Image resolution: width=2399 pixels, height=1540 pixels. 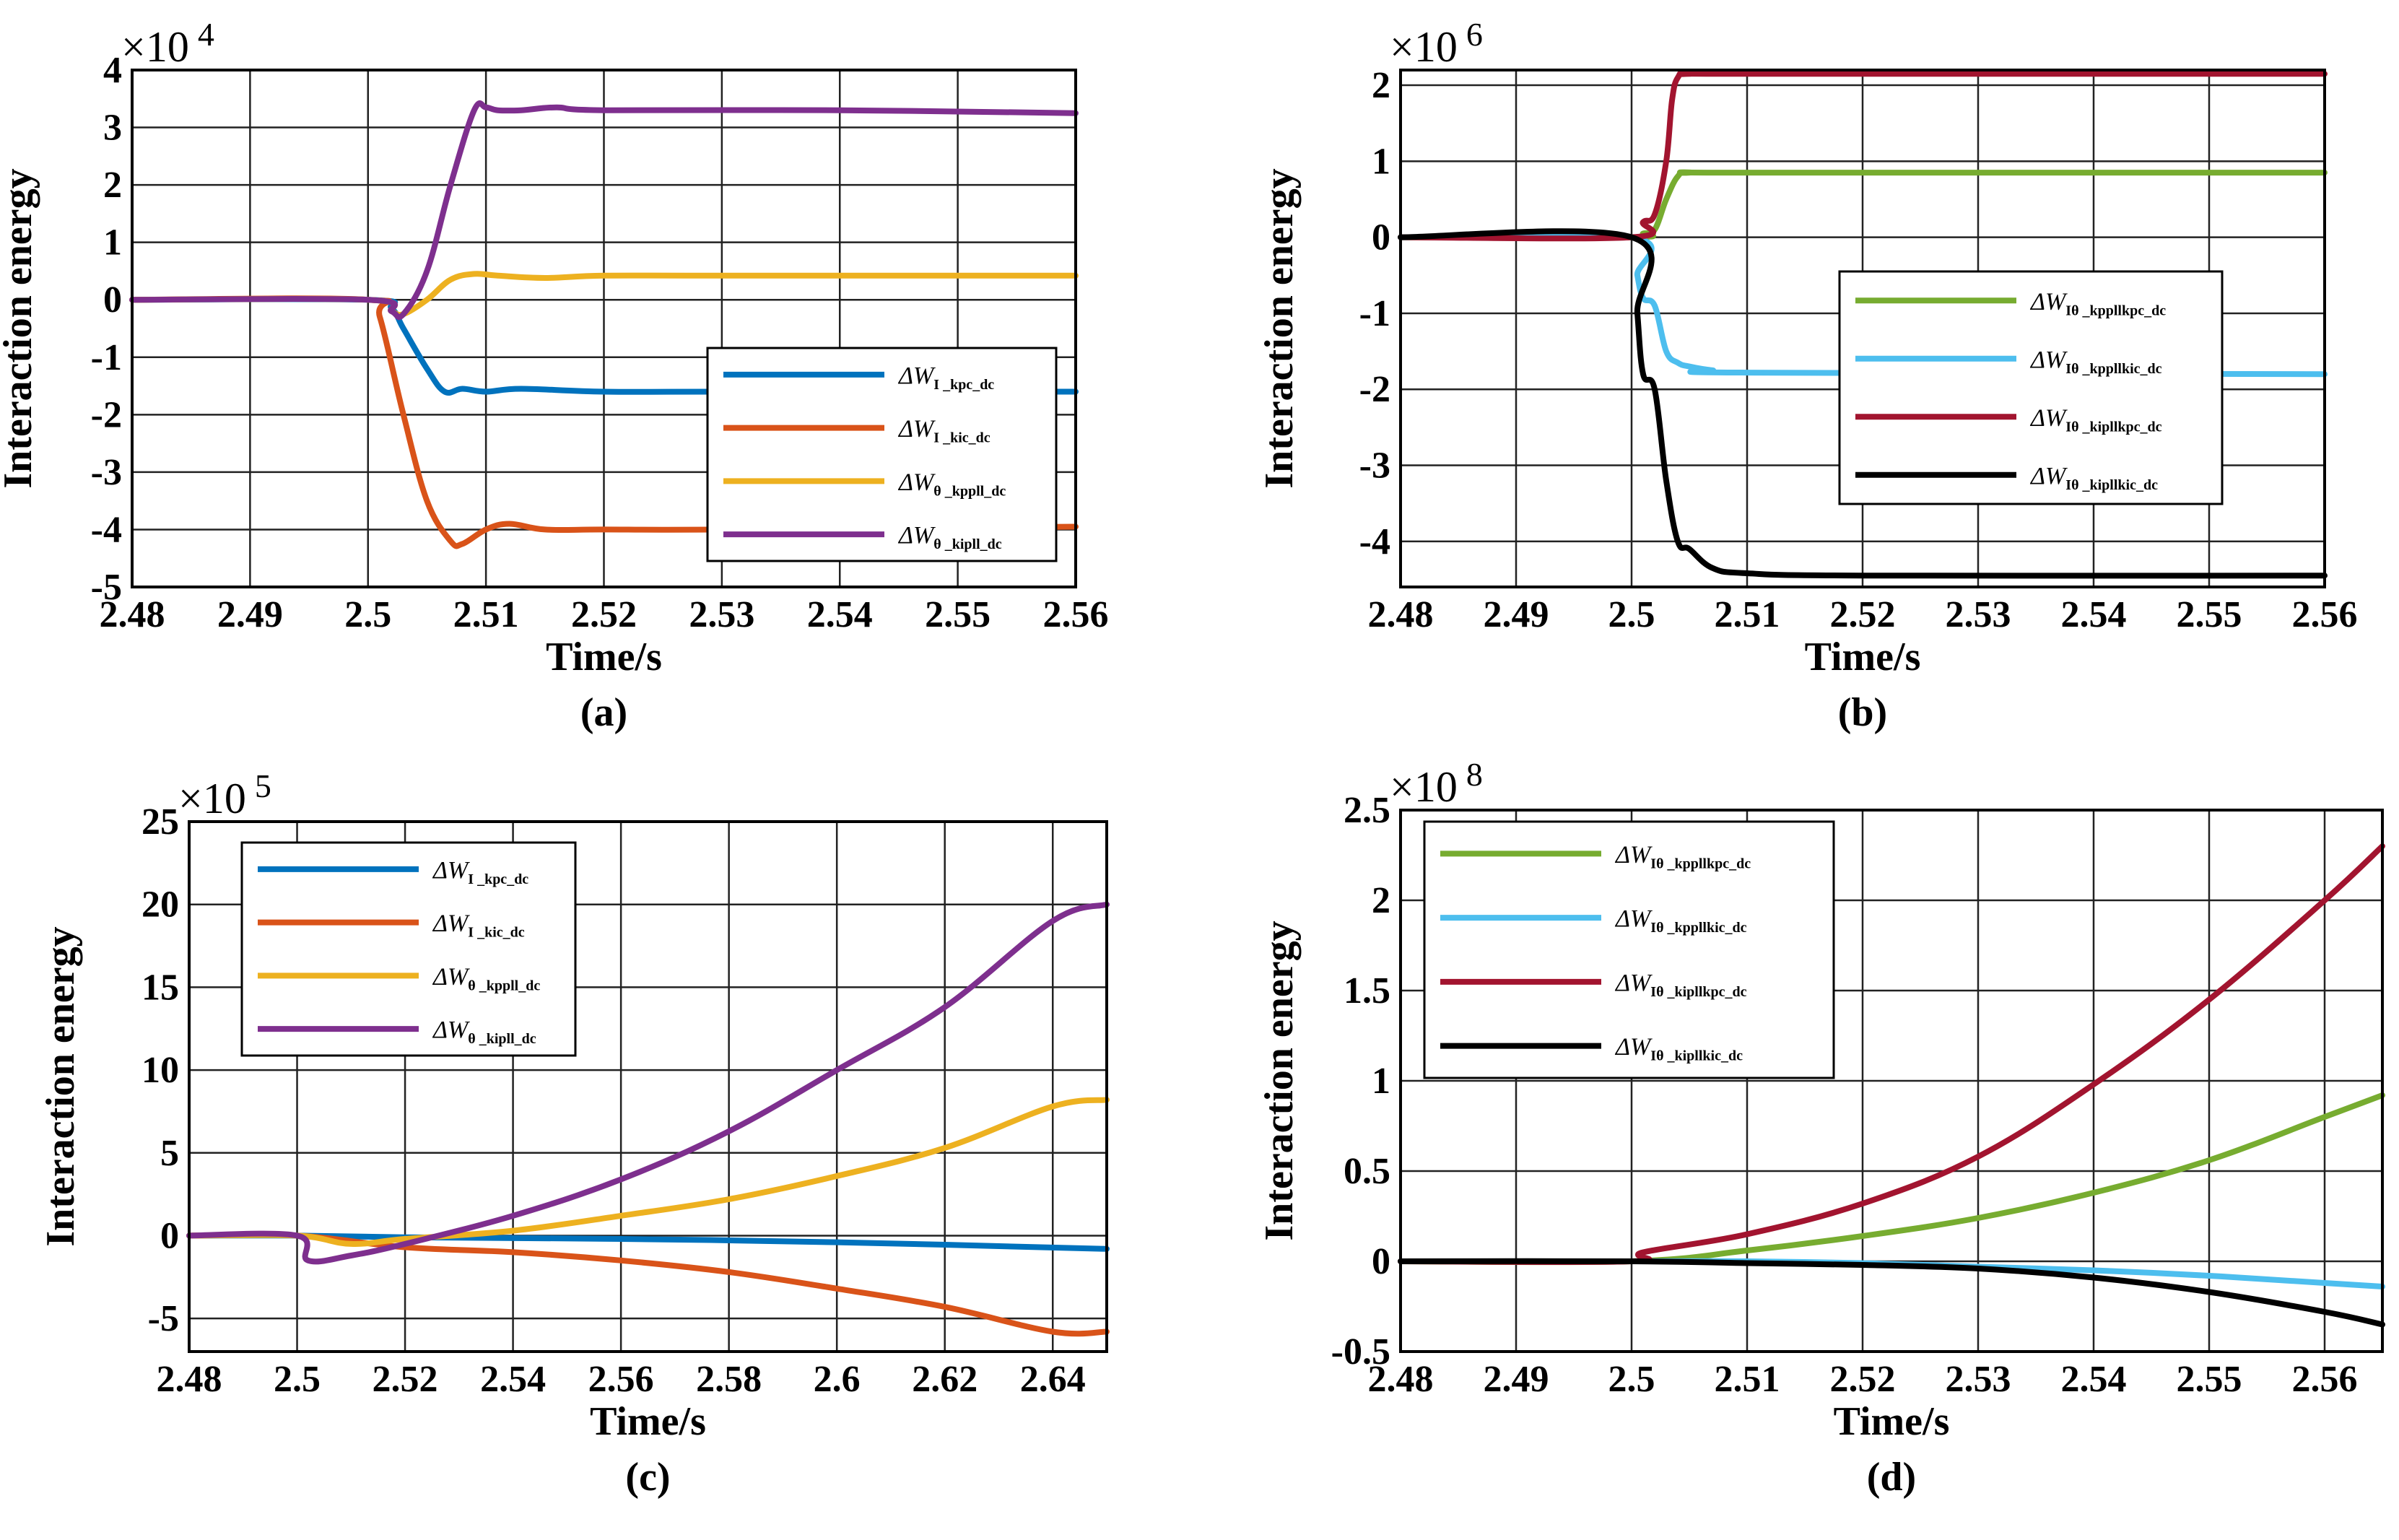 I want to click on axis-exponent: ×10 8, so click(x=1436, y=783).